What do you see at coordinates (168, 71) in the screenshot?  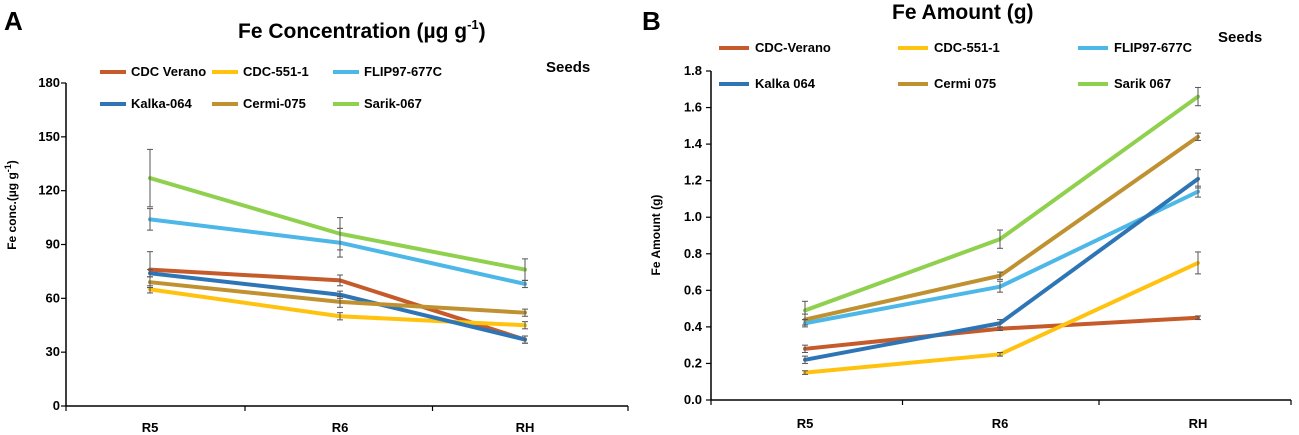 I see `legend-label: CDC Verano` at bounding box center [168, 71].